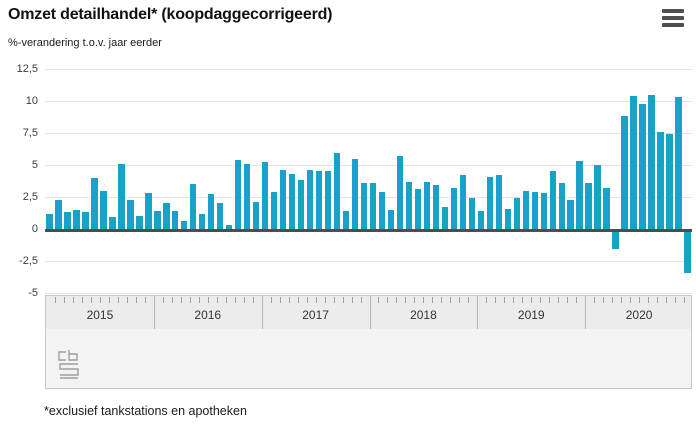 The image size is (696, 428). What do you see at coordinates (58, 214) in the screenshot?
I see `bar-2015-m2` at bounding box center [58, 214].